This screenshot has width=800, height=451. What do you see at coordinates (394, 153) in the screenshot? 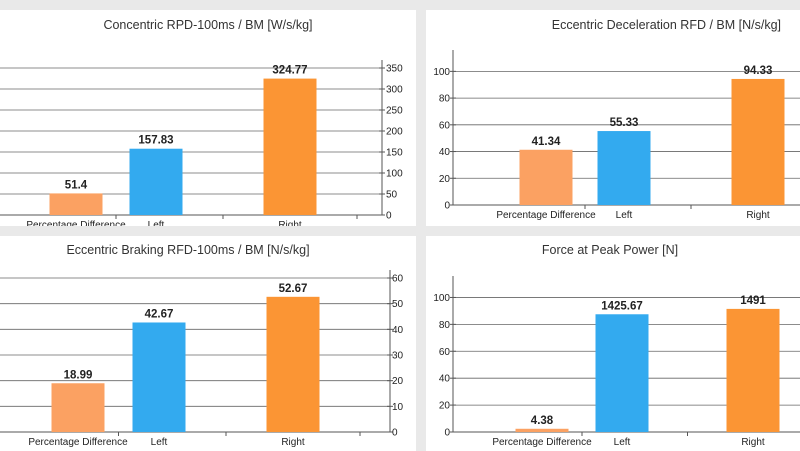
I see `y-tick-label: 150` at bounding box center [394, 153].